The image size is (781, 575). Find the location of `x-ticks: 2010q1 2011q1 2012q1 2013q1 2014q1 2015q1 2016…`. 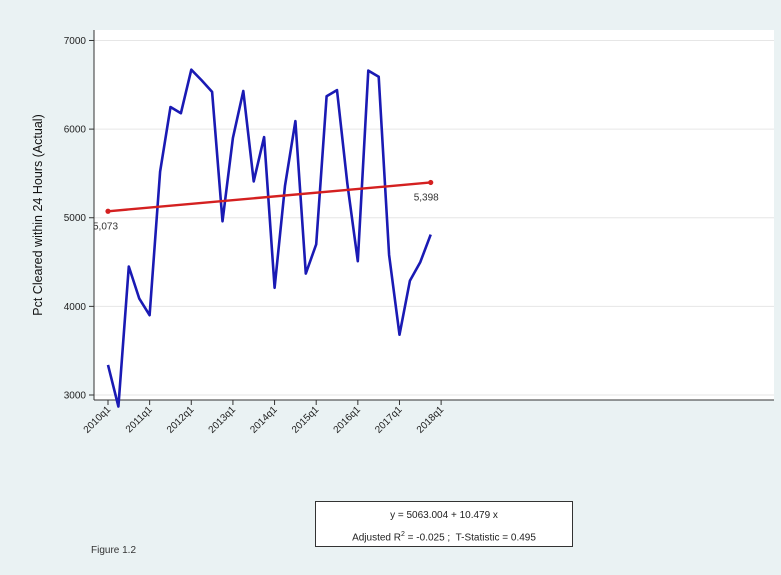

x-ticks: 2010q1 2011q1 2012q1 2013q1 2014q1 2015q1 2016… is located at coordinates (264, 418).